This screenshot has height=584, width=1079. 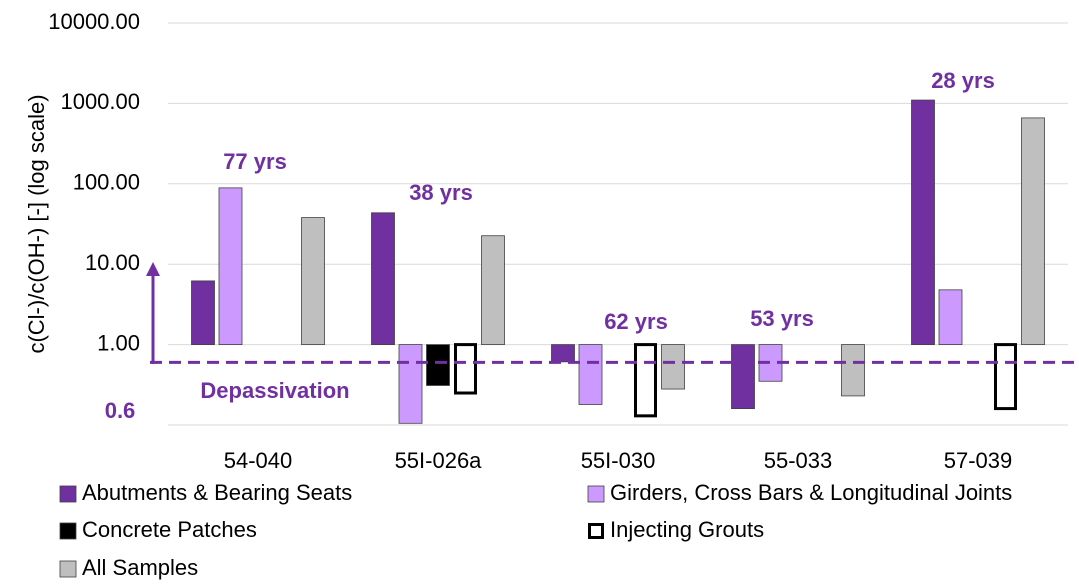 I want to click on y-tick-label: 100.00, so click(x=106, y=182).